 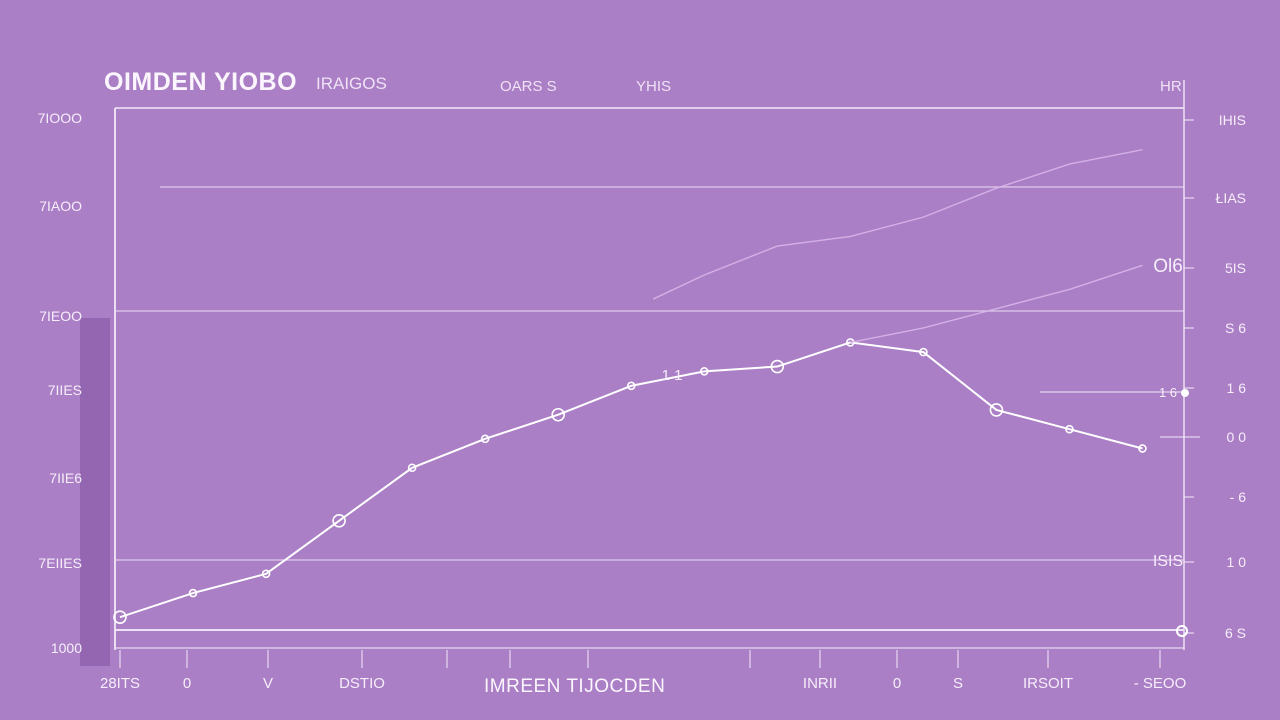 I want to click on y-tick-label-right: 1 6, so click(x=1237, y=388).